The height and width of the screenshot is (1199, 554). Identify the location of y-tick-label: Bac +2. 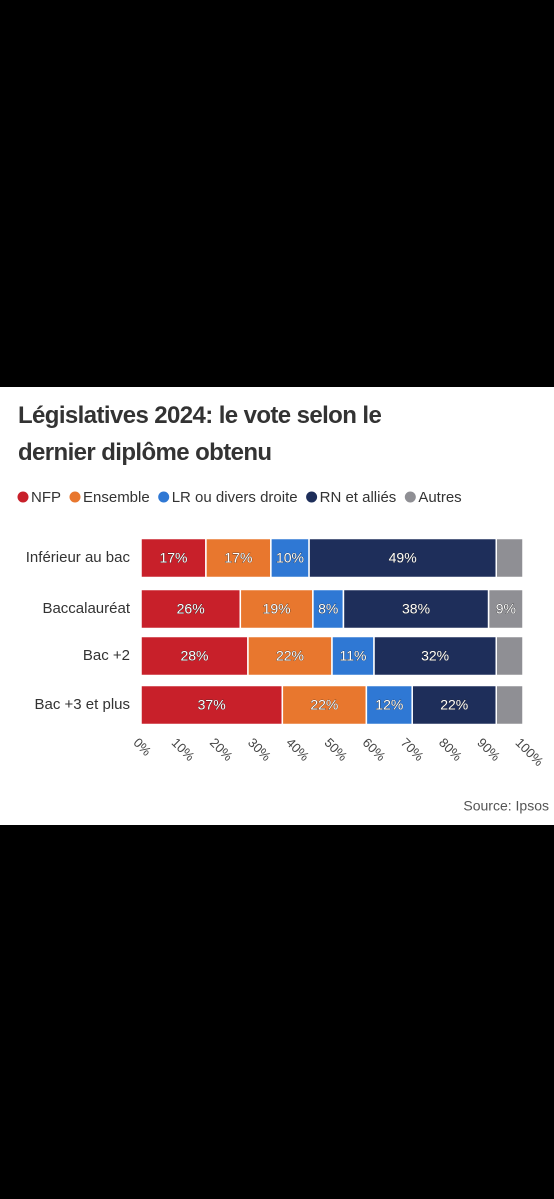
(106, 655).